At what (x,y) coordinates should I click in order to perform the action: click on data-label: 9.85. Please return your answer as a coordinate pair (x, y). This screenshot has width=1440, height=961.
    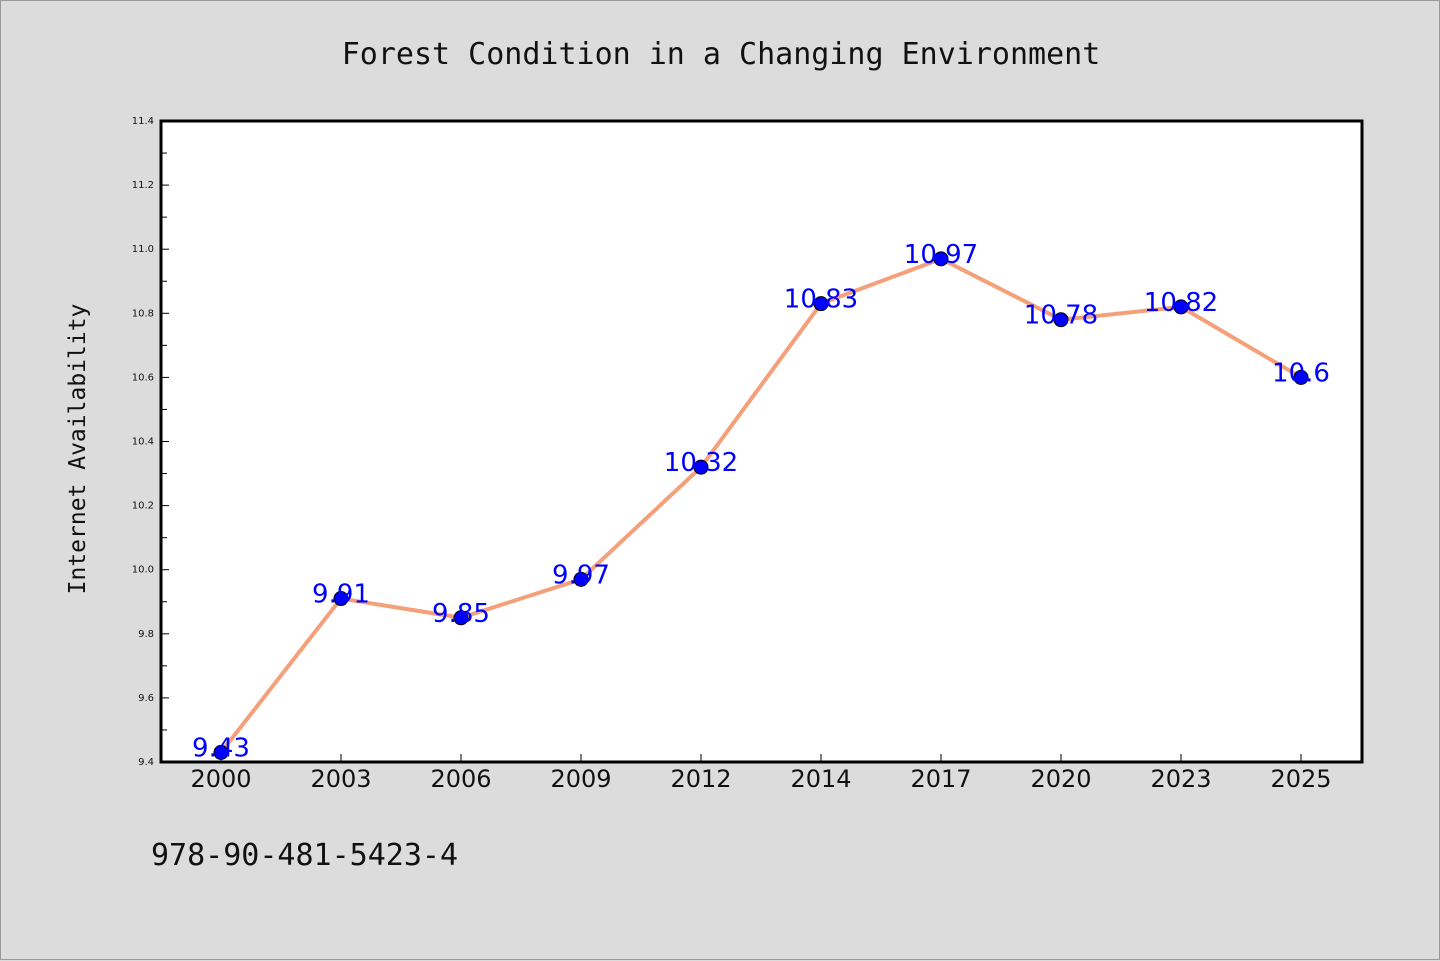
    Looking at the image, I should click on (461, 614).